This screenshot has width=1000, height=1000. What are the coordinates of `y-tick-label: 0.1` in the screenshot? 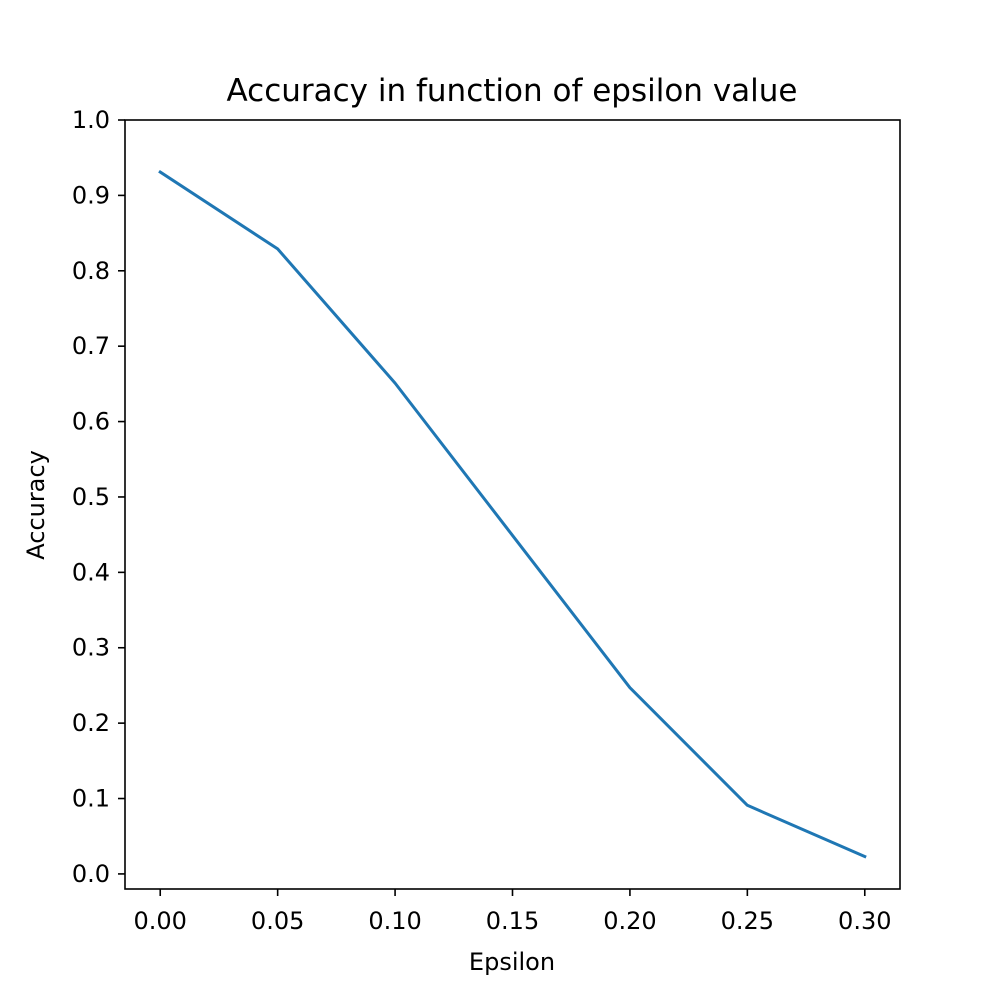 It's located at (91, 799).